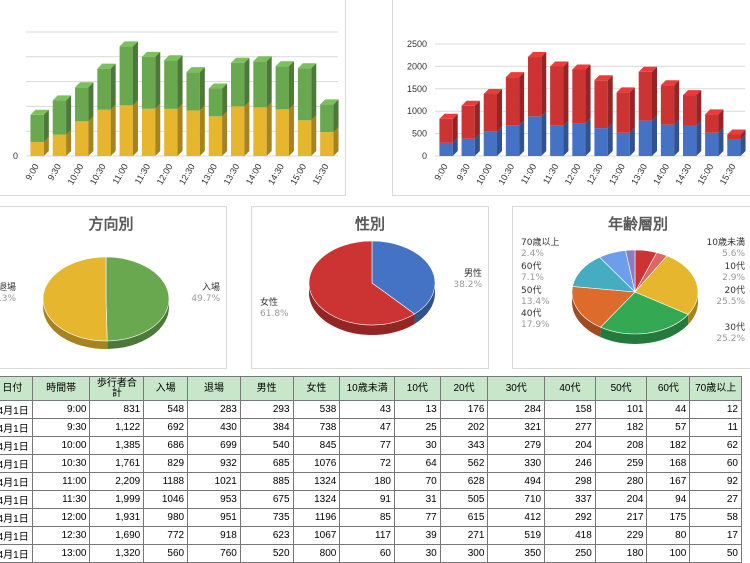 The height and width of the screenshot is (563, 750). What do you see at coordinates (516, 445) in the screenshot?
I see `table-cell: 279` at bounding box center [516, 445].